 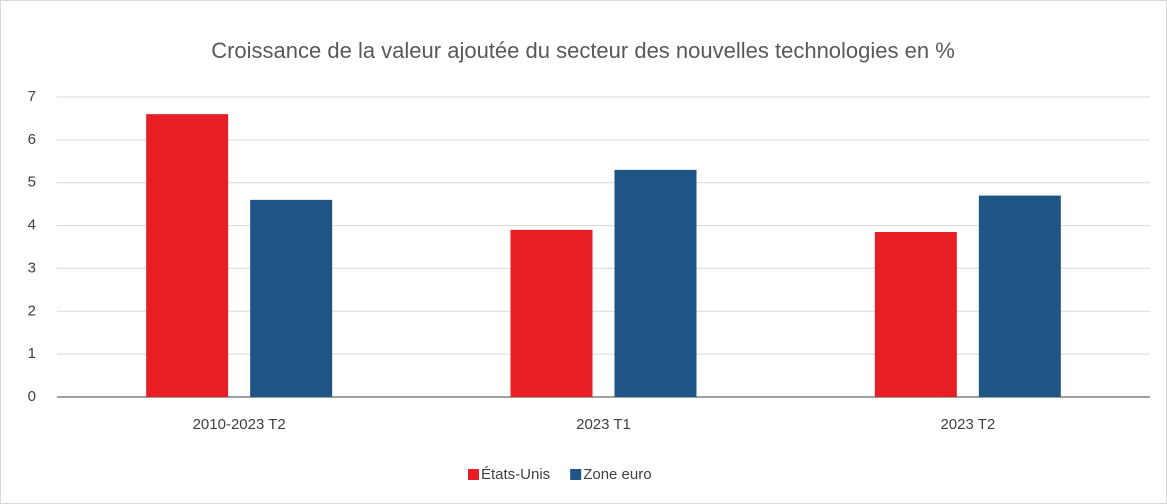 I want to click on y-tick-label: 4, so click(x=32, y=225).